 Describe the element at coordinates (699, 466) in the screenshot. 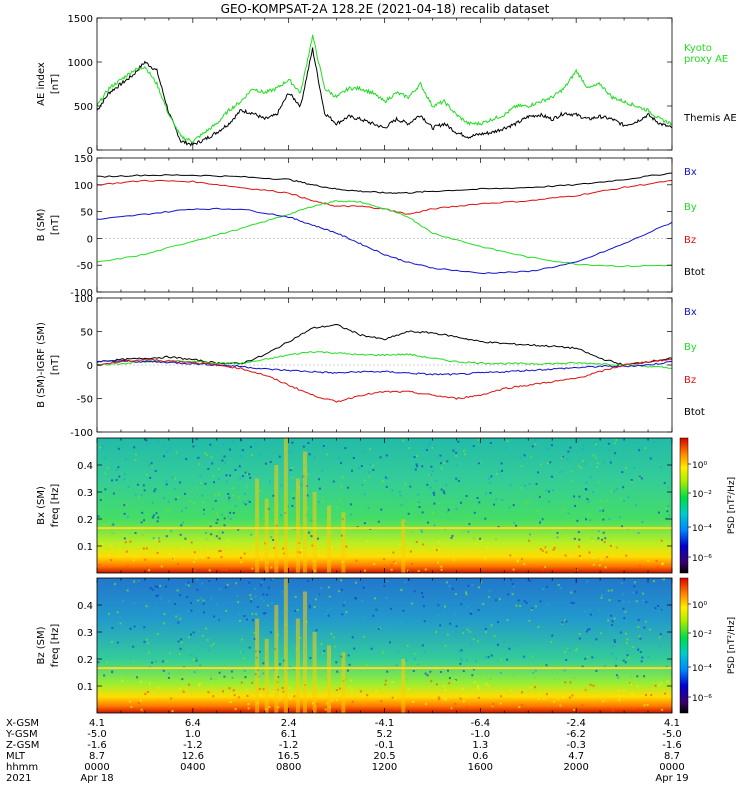

I see `colorbar-tick-label: 10⁰` at that location.